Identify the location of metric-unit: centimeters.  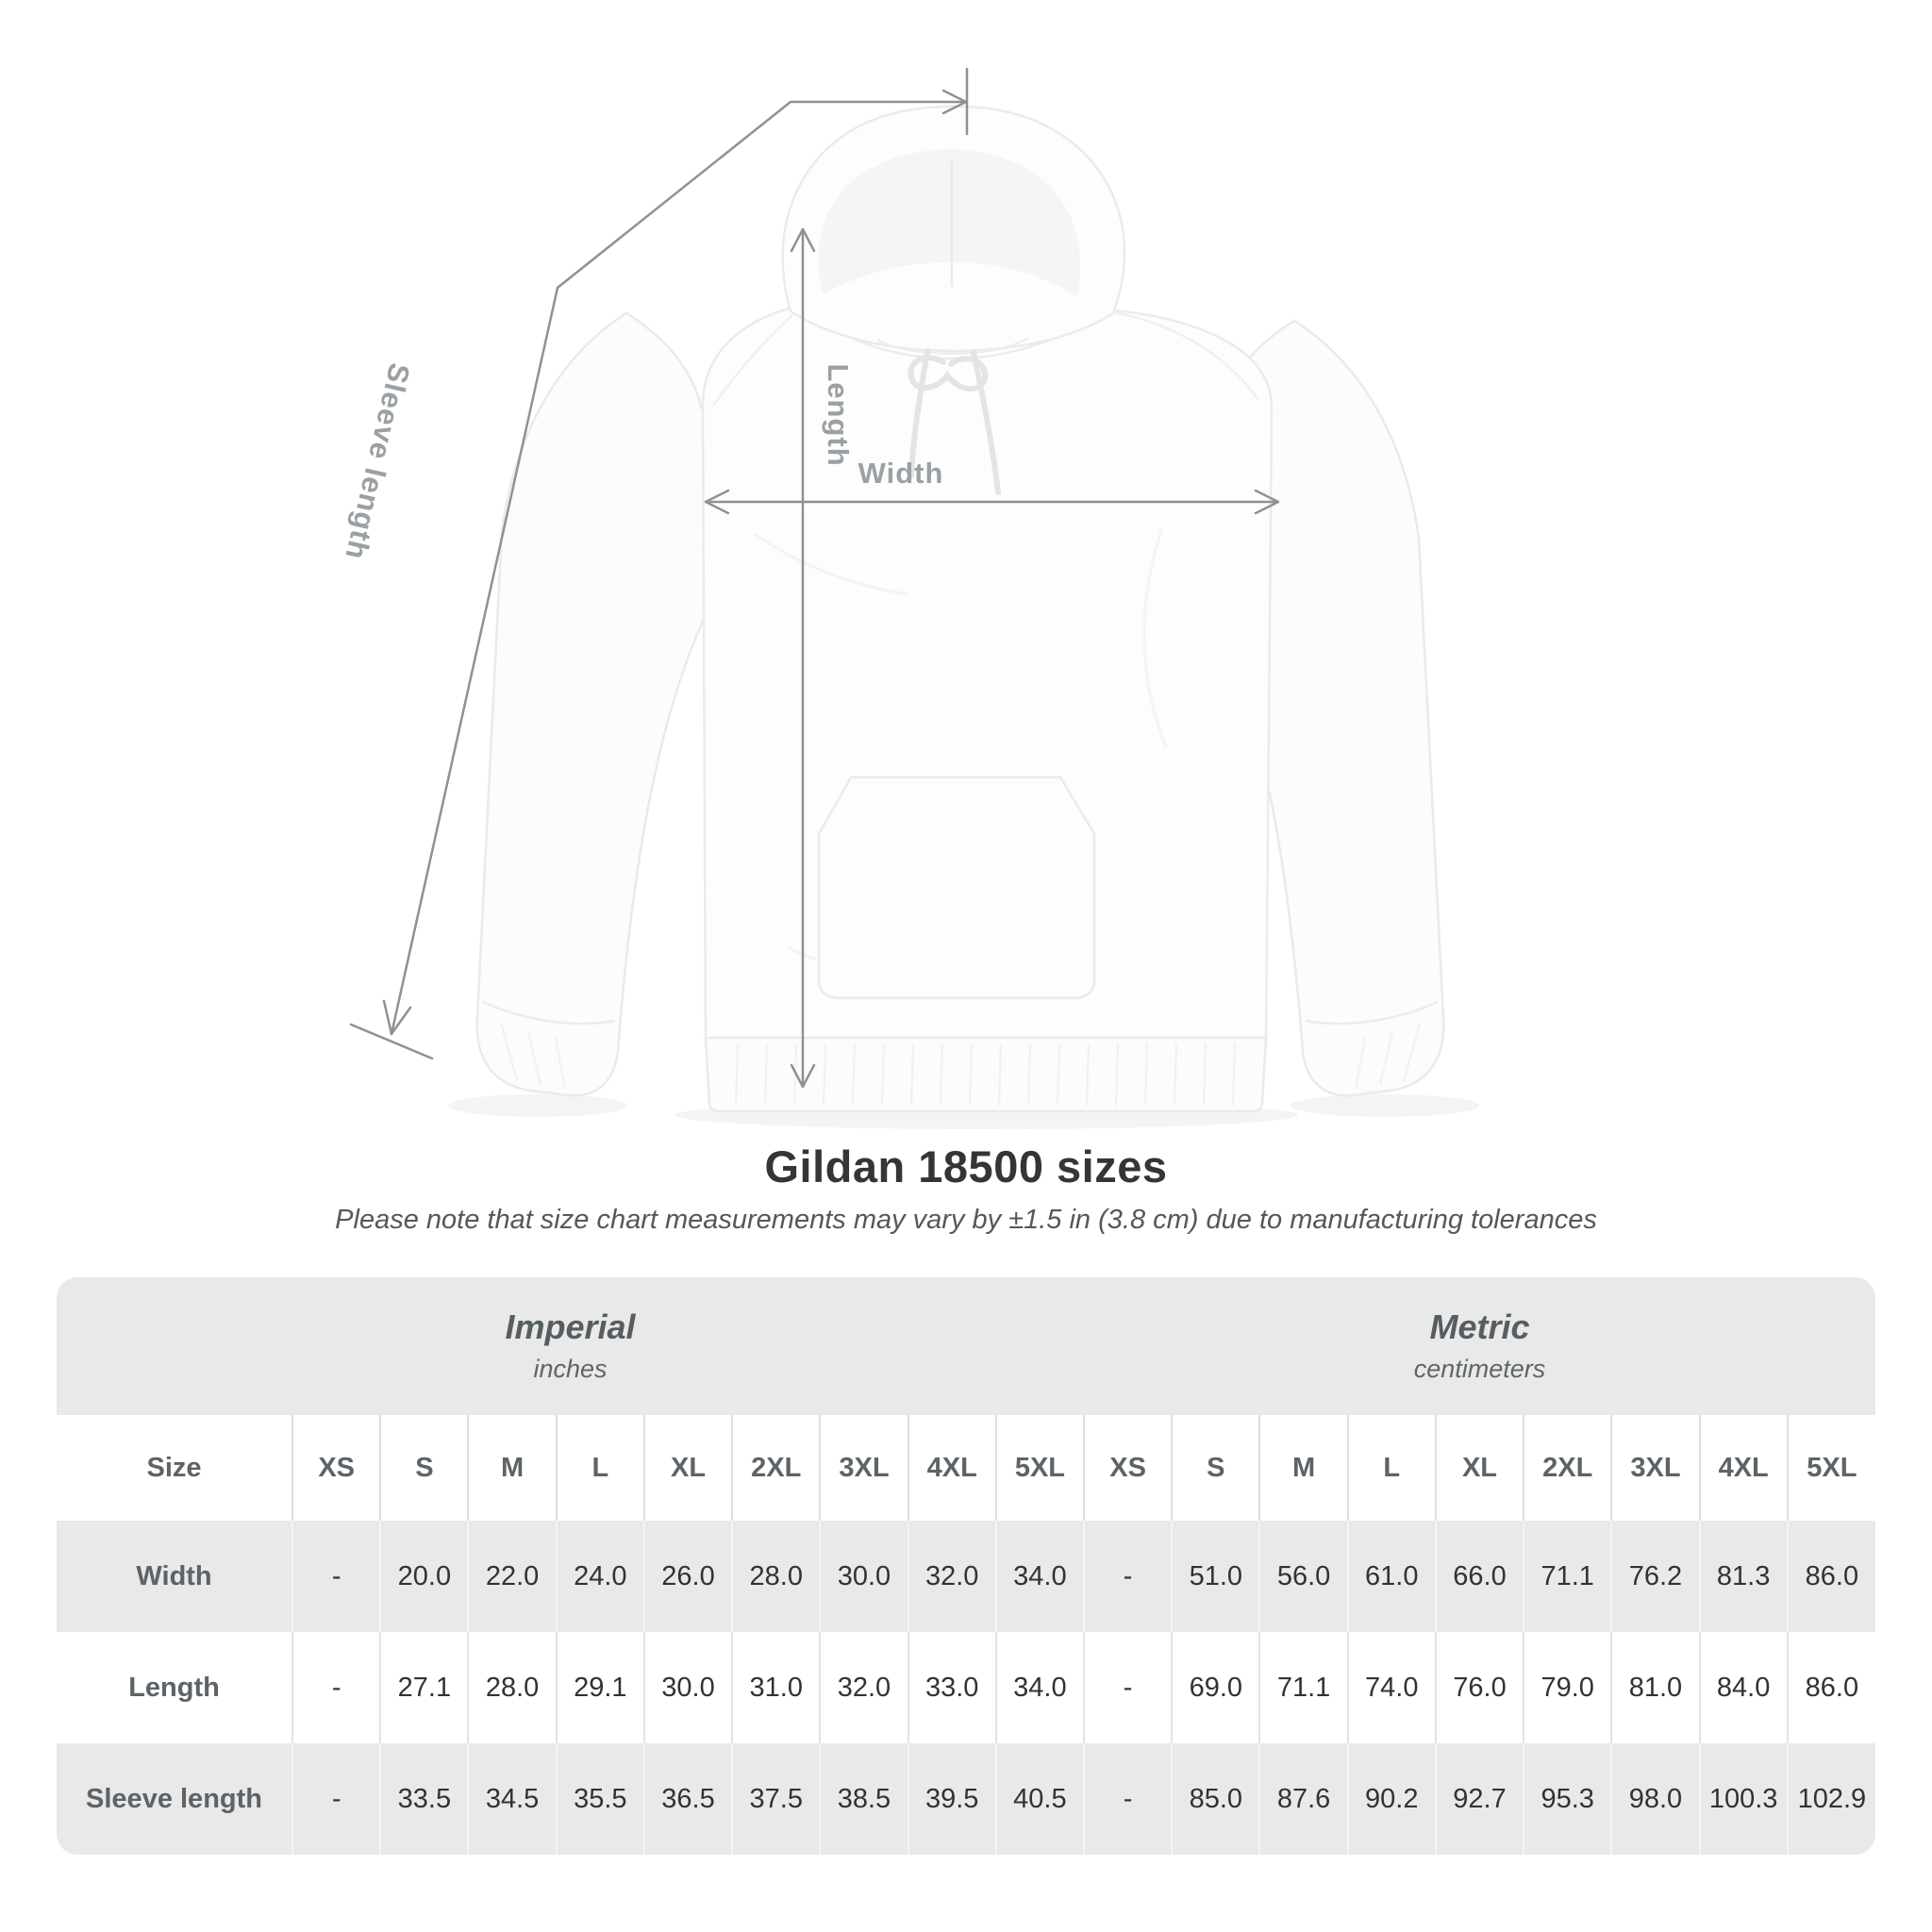
(1479, 1369).